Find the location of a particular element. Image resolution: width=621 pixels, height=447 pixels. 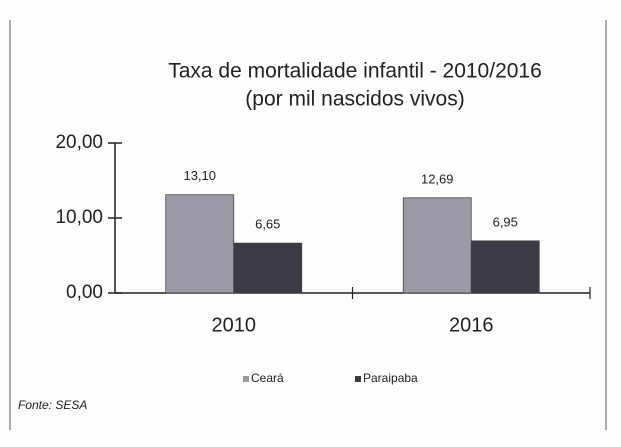

x-tick-label: 2016 is located at coordinates (471, 325).